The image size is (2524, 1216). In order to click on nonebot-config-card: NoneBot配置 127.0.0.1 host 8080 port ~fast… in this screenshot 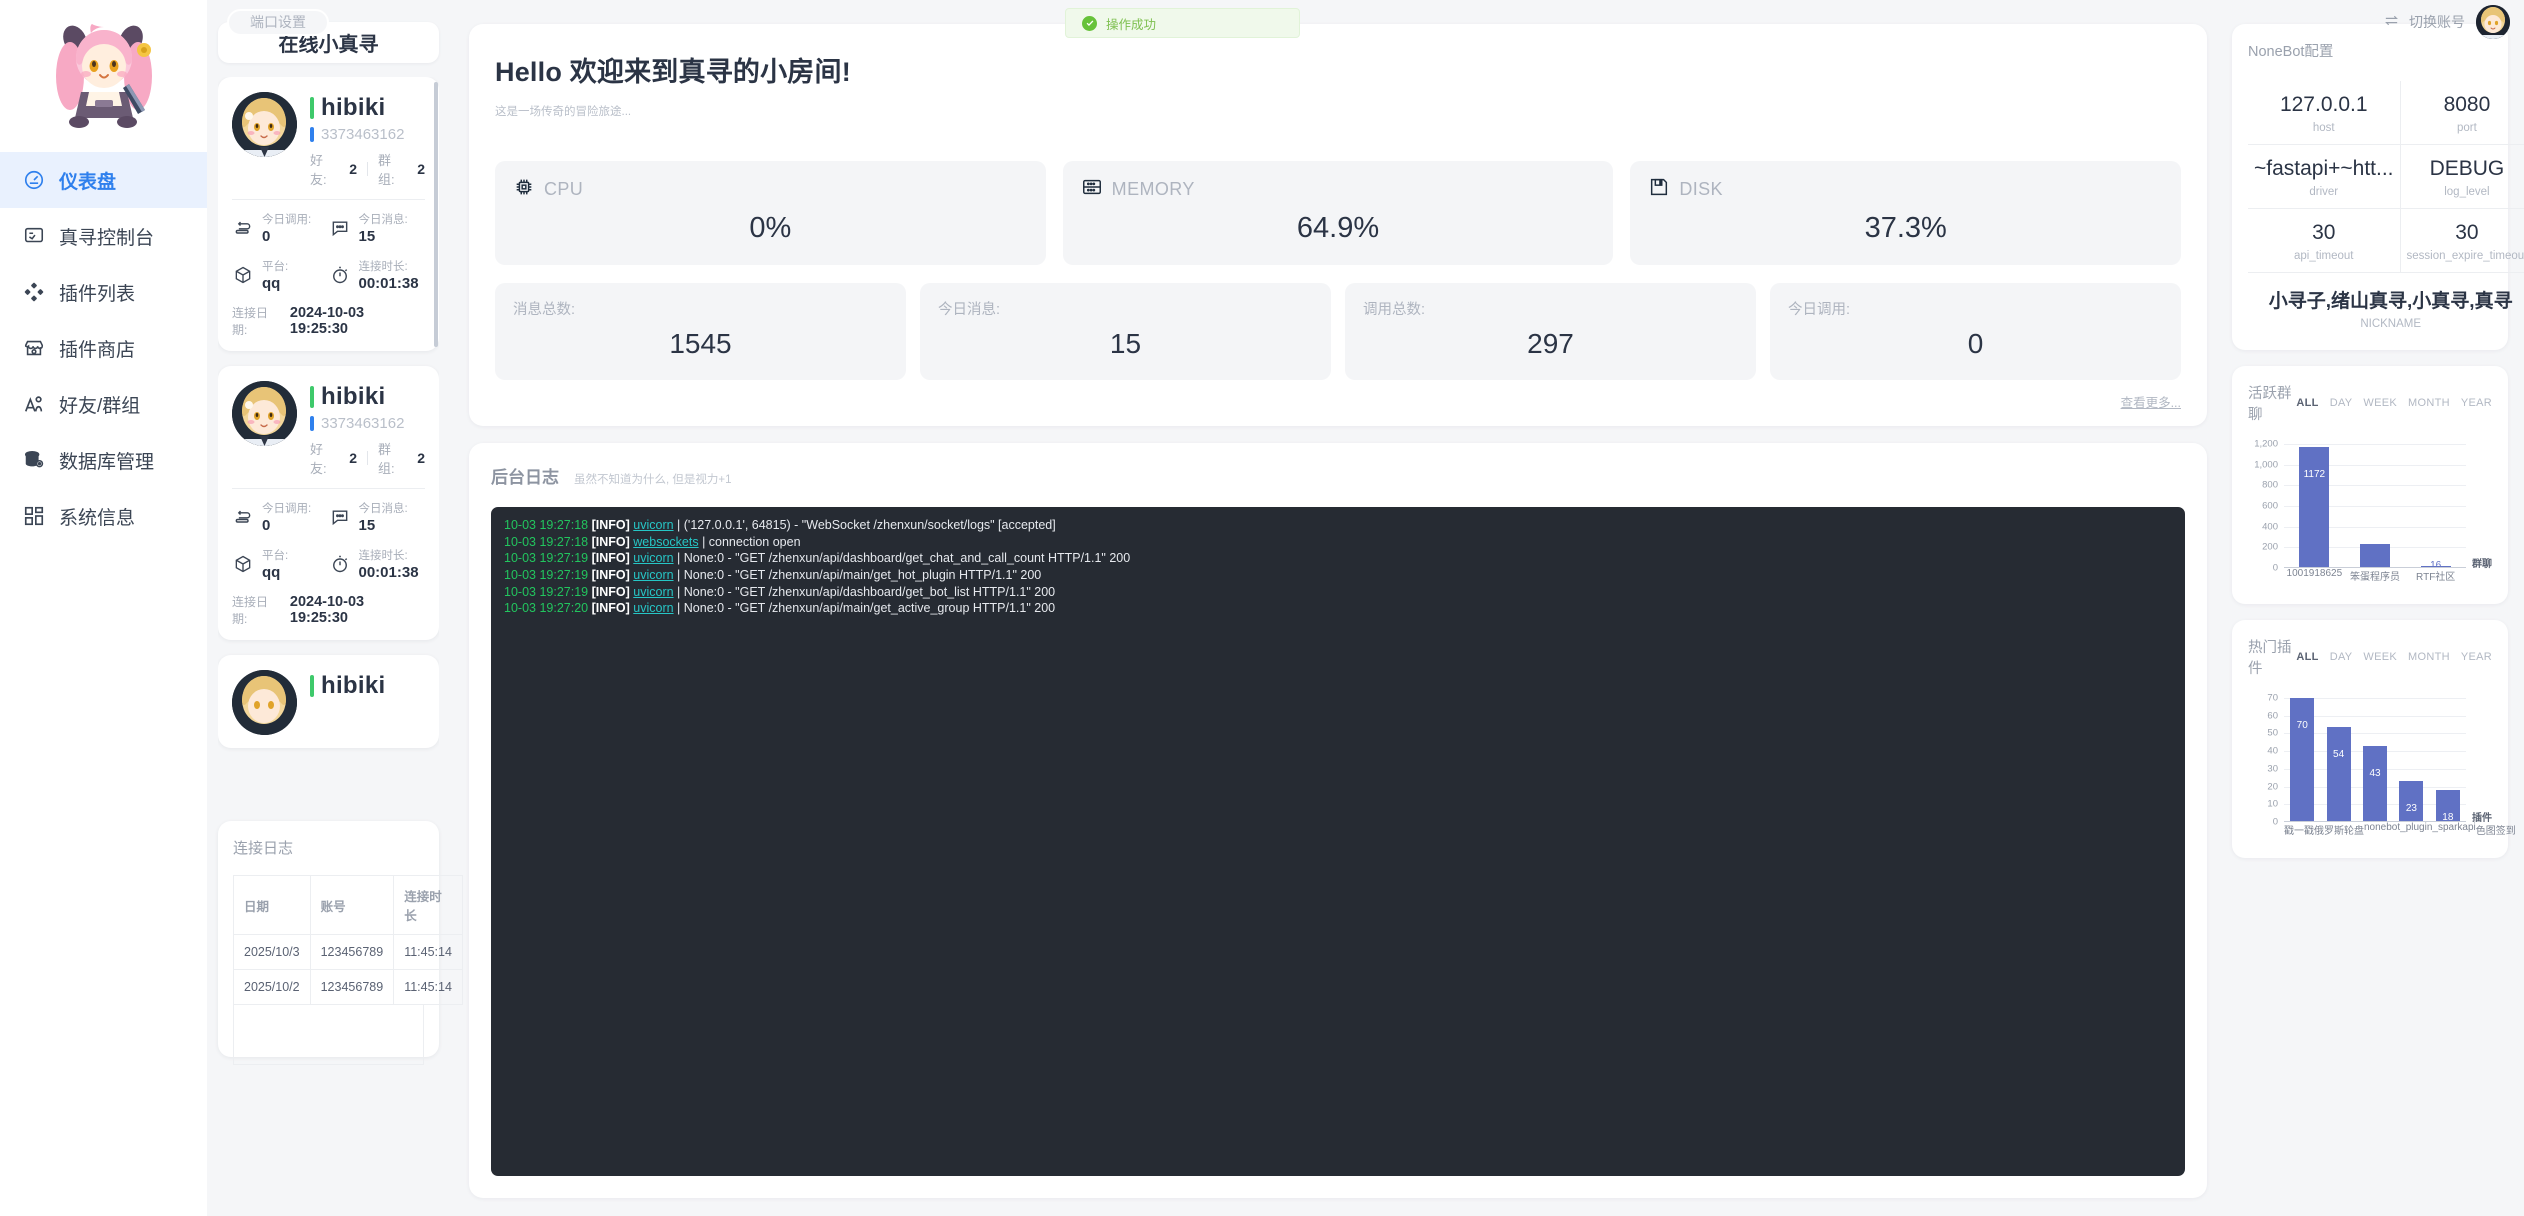, I will do `click(2378, 187)`.